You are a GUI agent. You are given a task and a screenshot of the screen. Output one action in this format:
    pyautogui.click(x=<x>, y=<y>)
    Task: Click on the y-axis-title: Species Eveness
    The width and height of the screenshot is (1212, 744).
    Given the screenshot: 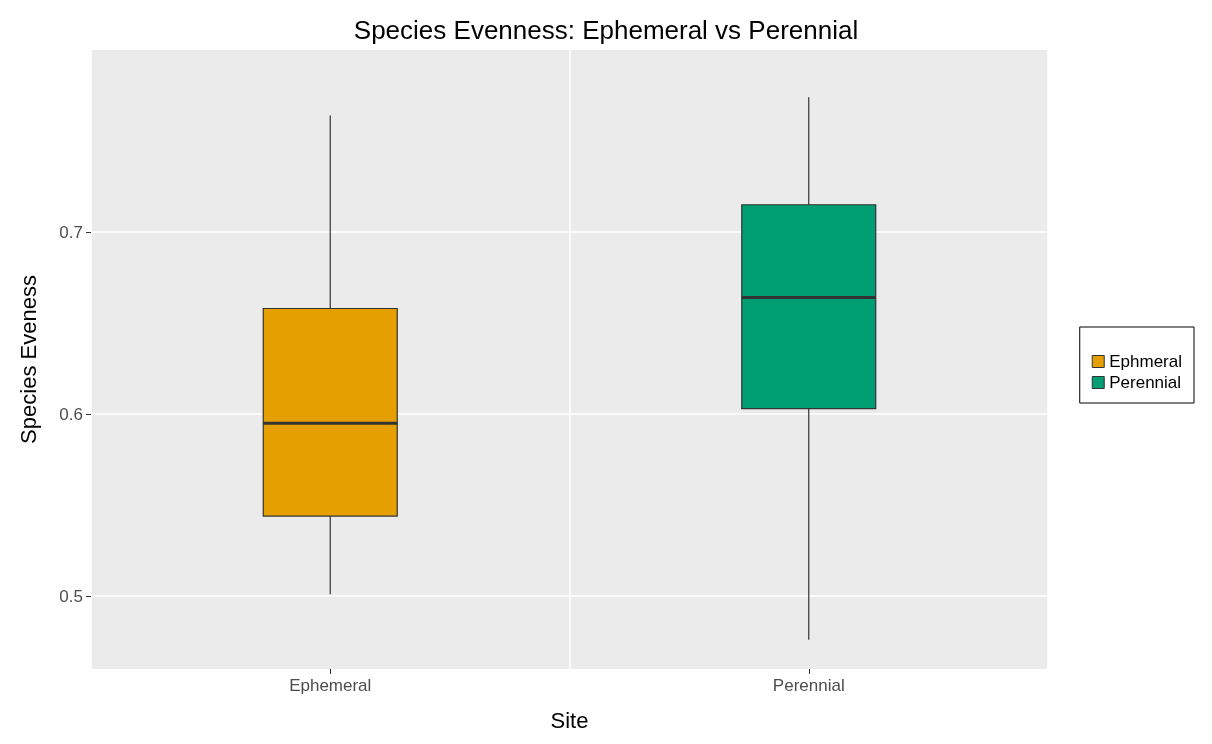 What is the action you would take?
    pyautogui.click(x=28, y=359)
    